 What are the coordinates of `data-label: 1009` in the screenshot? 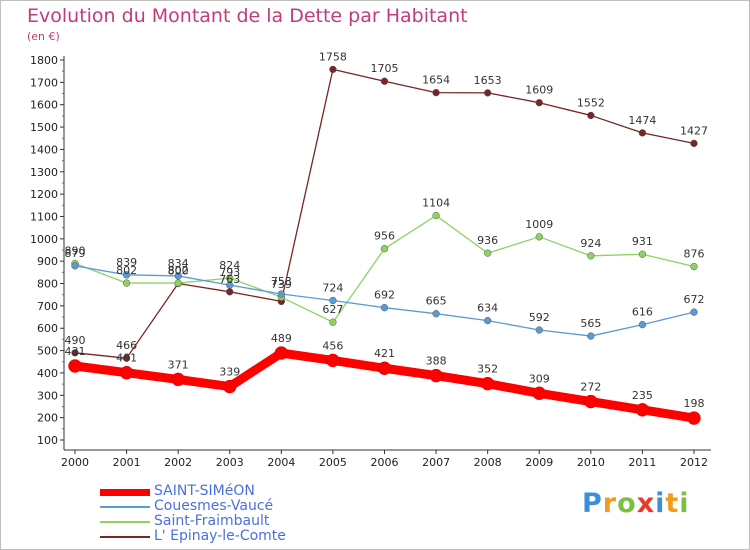 It's located at (539, 224).